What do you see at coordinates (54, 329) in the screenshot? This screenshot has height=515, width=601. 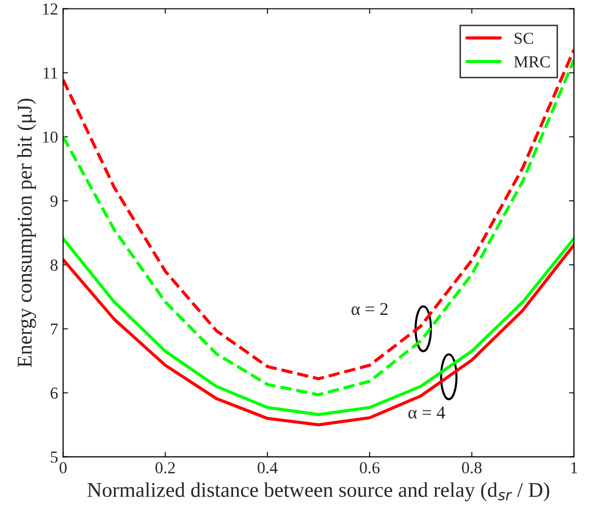 I see `y-tick-label: 7` at bounding box center [54, 329].